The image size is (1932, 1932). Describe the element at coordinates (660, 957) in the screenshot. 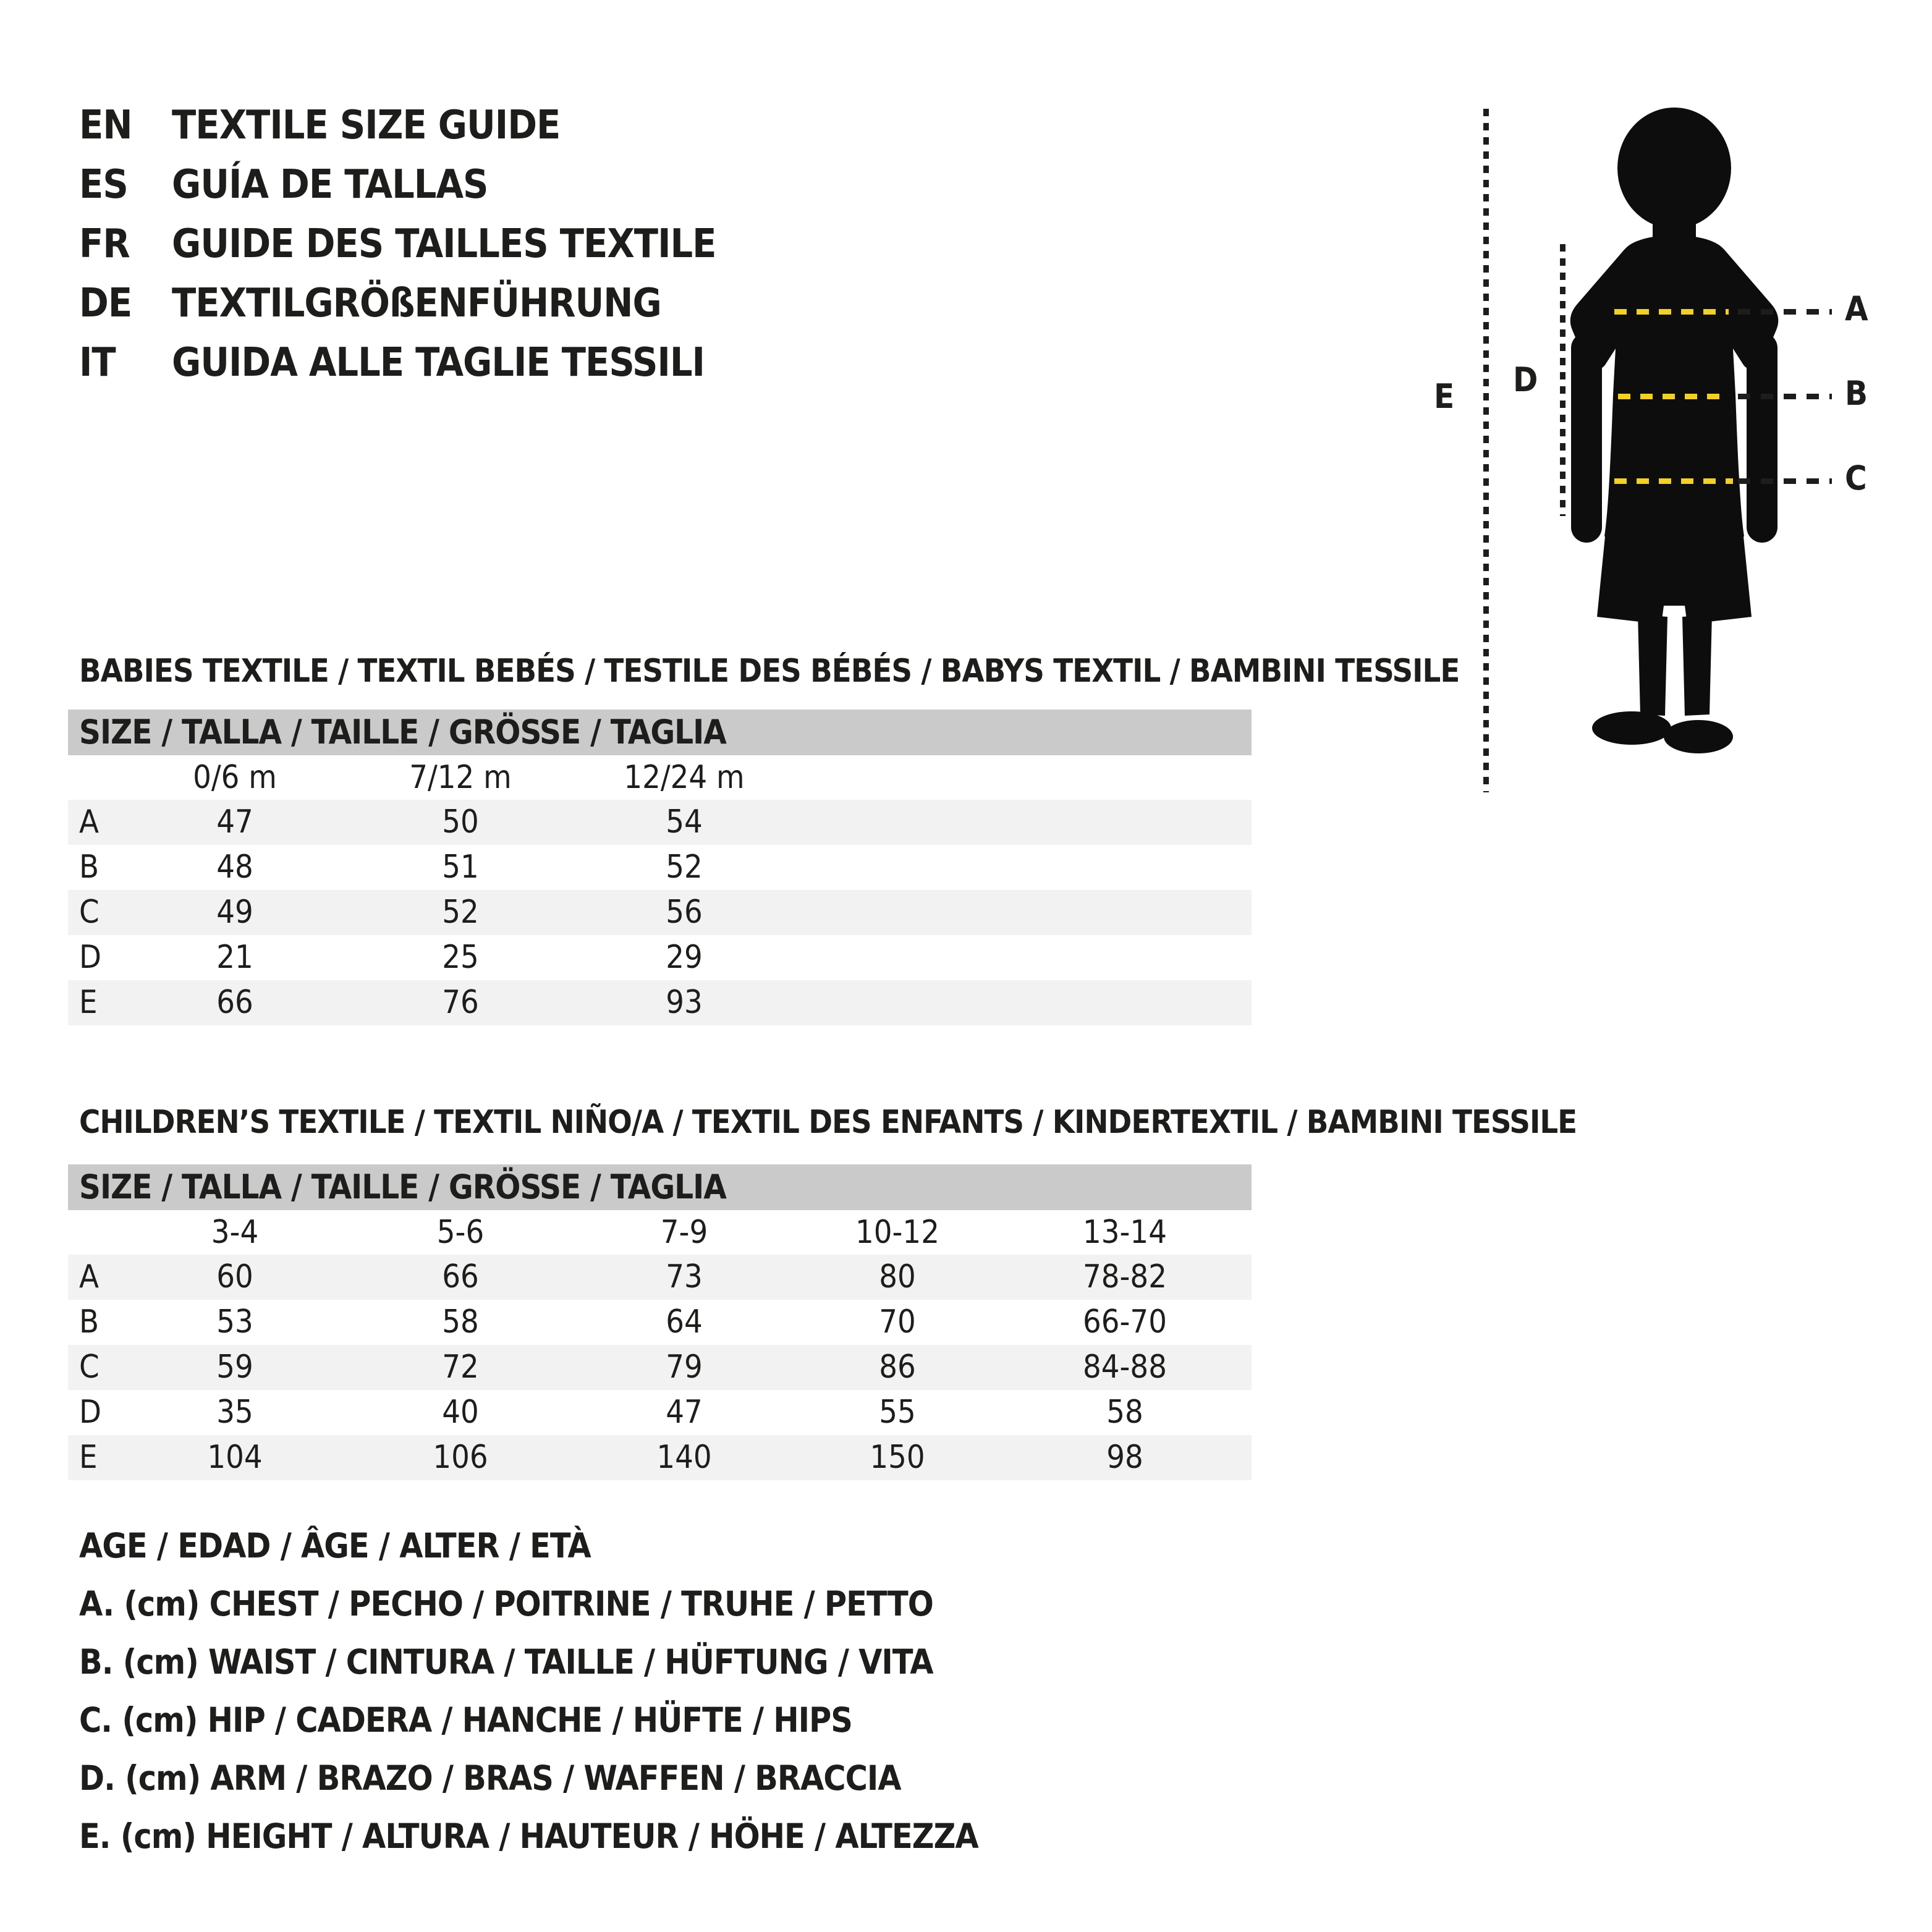

I see `table-row: D 21 25 29` at that location.